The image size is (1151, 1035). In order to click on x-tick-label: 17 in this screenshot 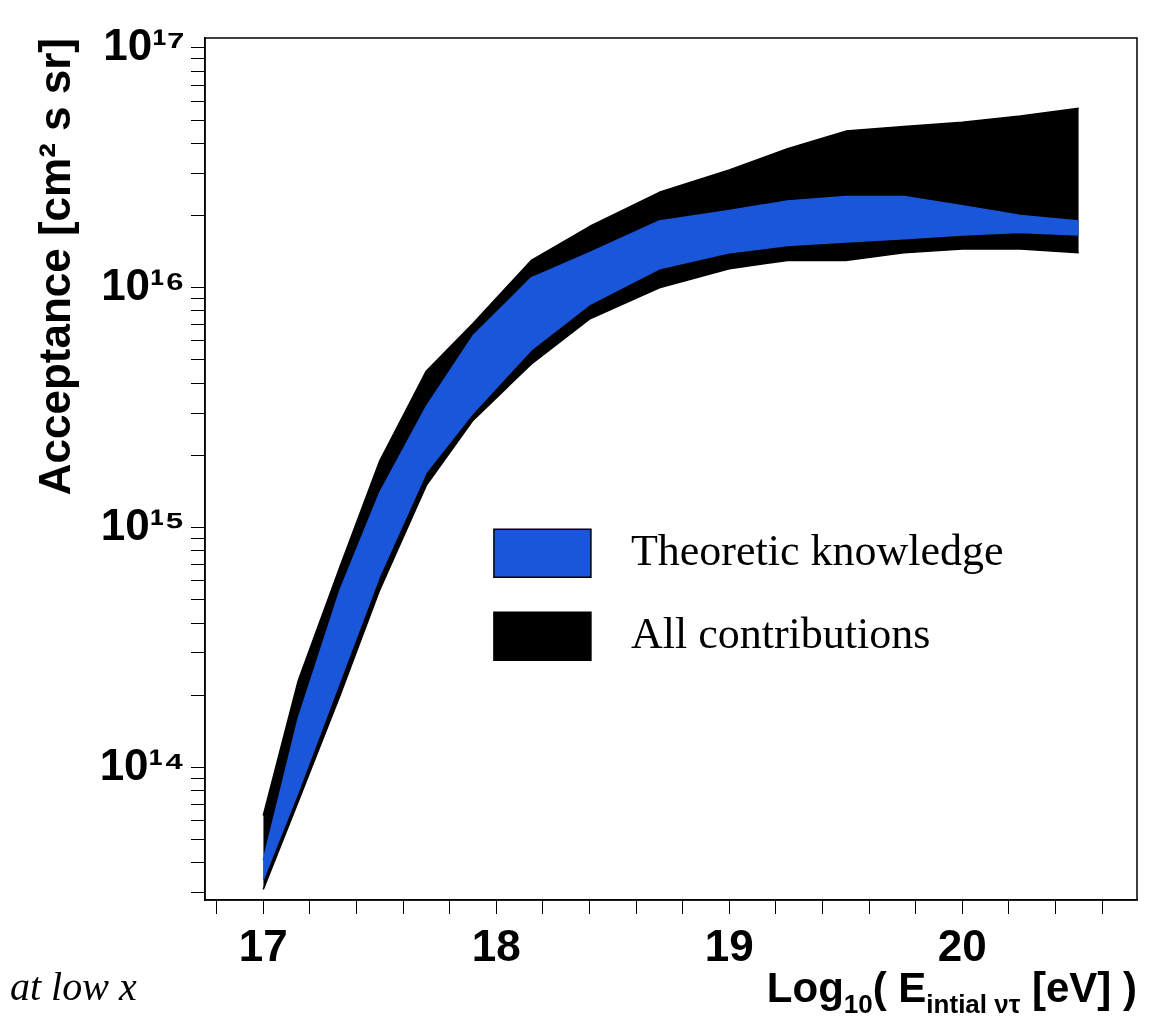, I will do `click(263, 945)`.